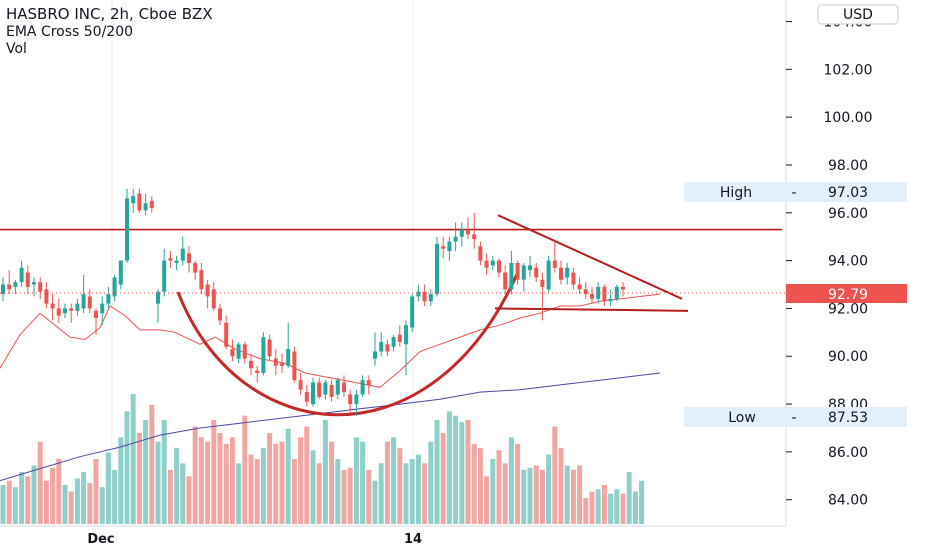  I want to click on high-marker-label: High, so click(736, 193).